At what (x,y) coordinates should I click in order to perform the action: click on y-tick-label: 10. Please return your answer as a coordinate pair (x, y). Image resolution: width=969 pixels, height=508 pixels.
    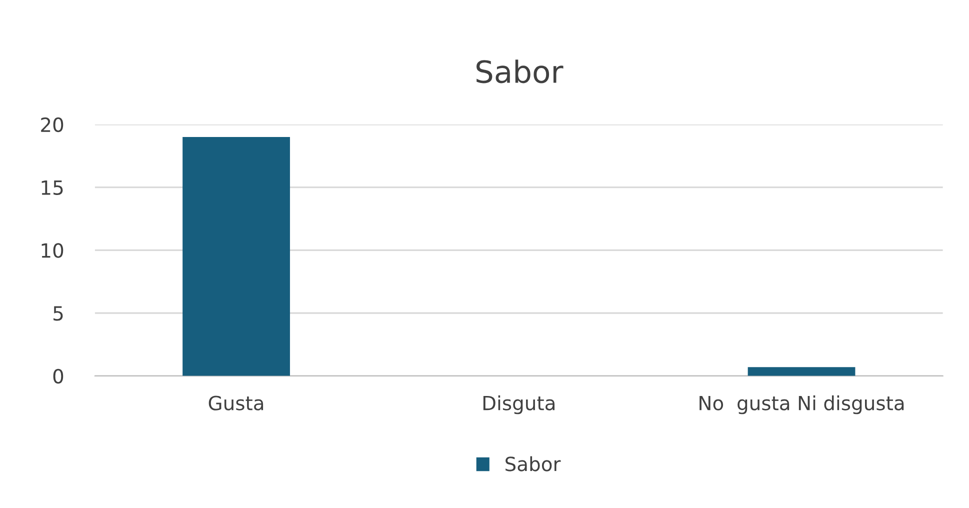
    Looking at the image, I should click on (53, 250).